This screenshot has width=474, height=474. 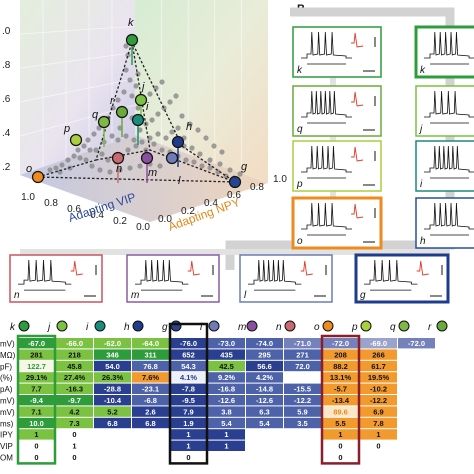 I want to click on table-cell: -28.8, so click(x=112, y=389).